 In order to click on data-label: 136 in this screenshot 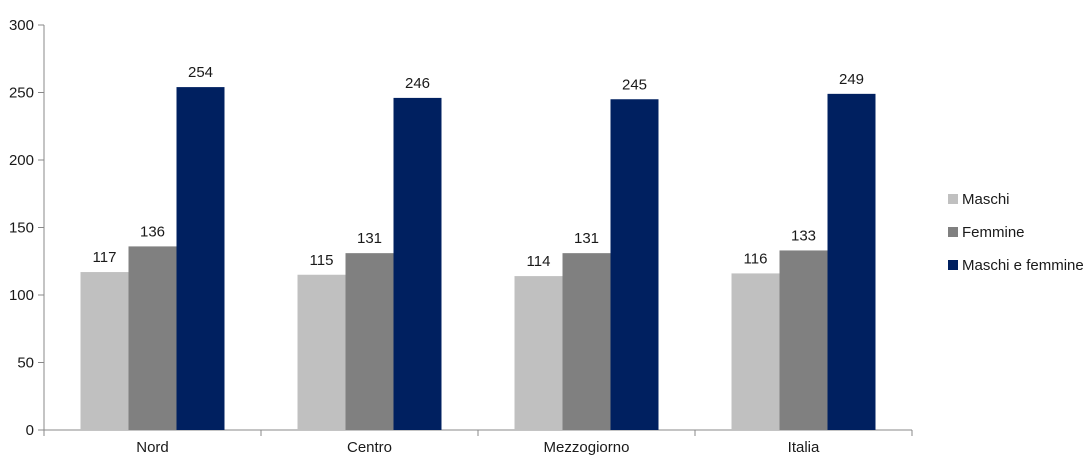, I will do `click(152, 231)`.